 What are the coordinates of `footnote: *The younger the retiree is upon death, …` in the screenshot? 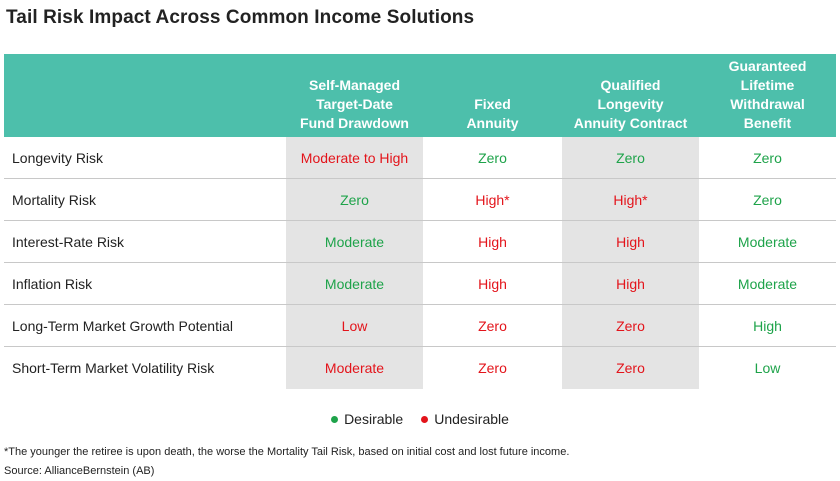 It's located at (287, 452).